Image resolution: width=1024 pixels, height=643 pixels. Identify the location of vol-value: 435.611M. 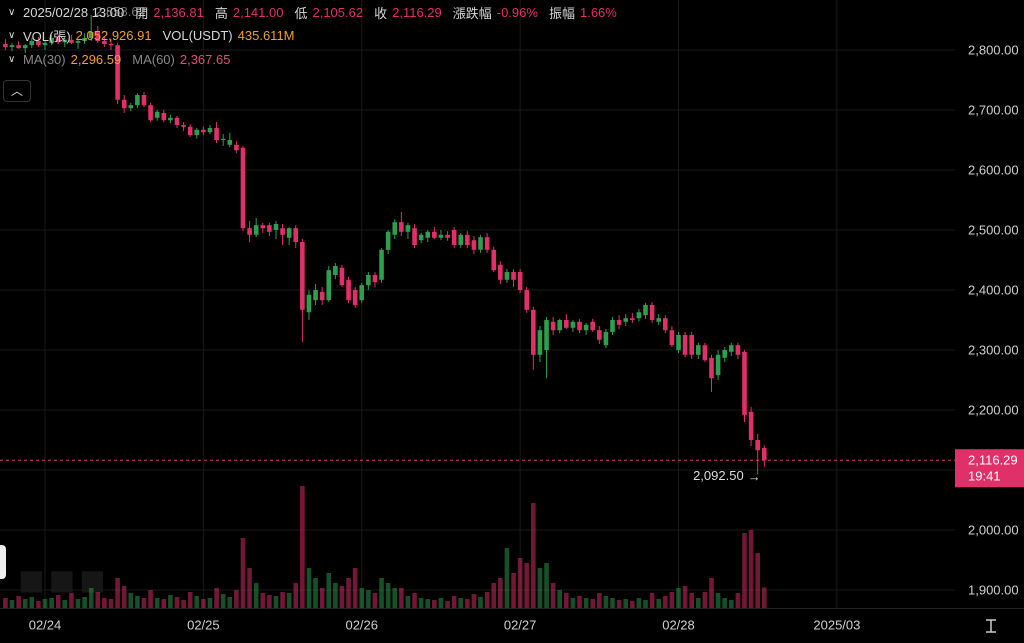
(266, 35).